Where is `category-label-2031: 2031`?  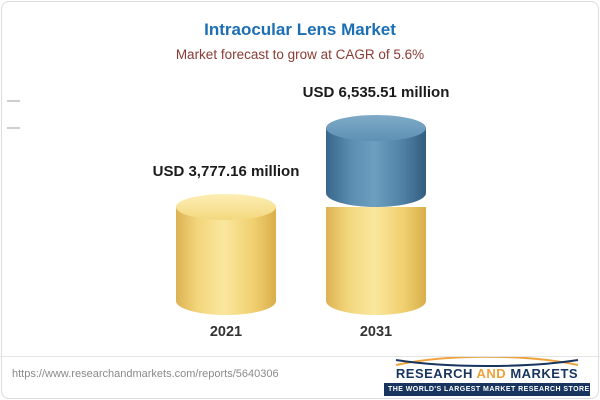 category-label-2031: 2031 is located at coordinates (376, 332).